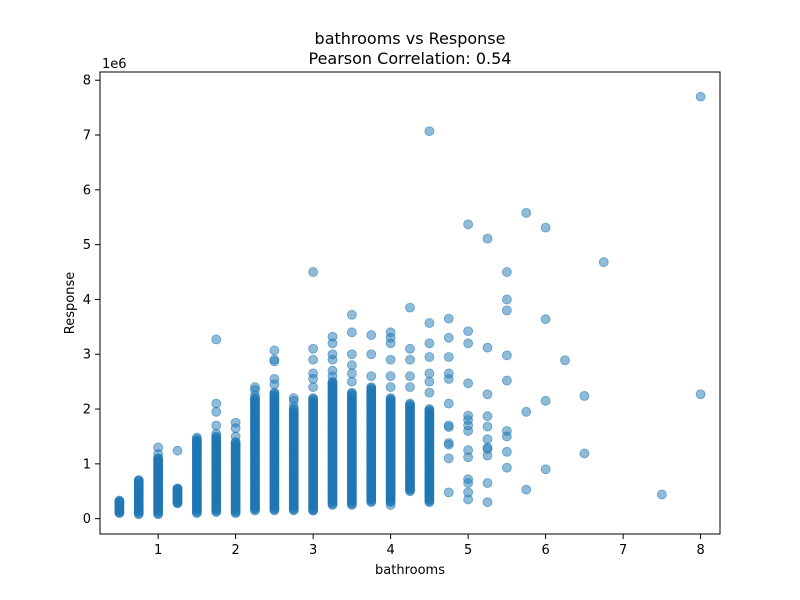 Image resolution: width=800 pixels, height=600 pixels. Describe the element at coordinates (70, 303) in the screenshot. I see `y-axis-label: Response` at that location.